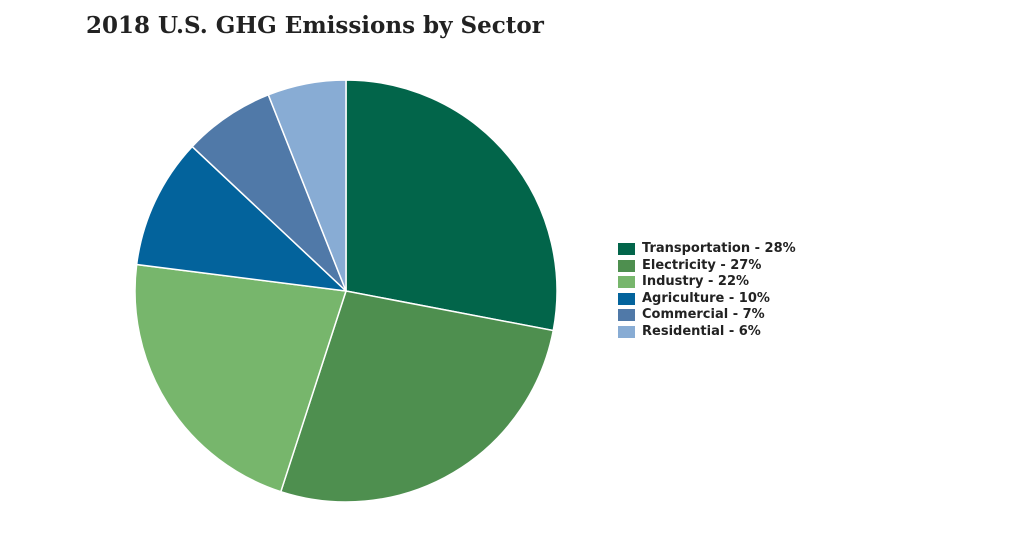 The height and width of the screenshot is (556, 1024). I want to click on legend-label-agriculture: Agriculture - 10%, so click(706, 298).